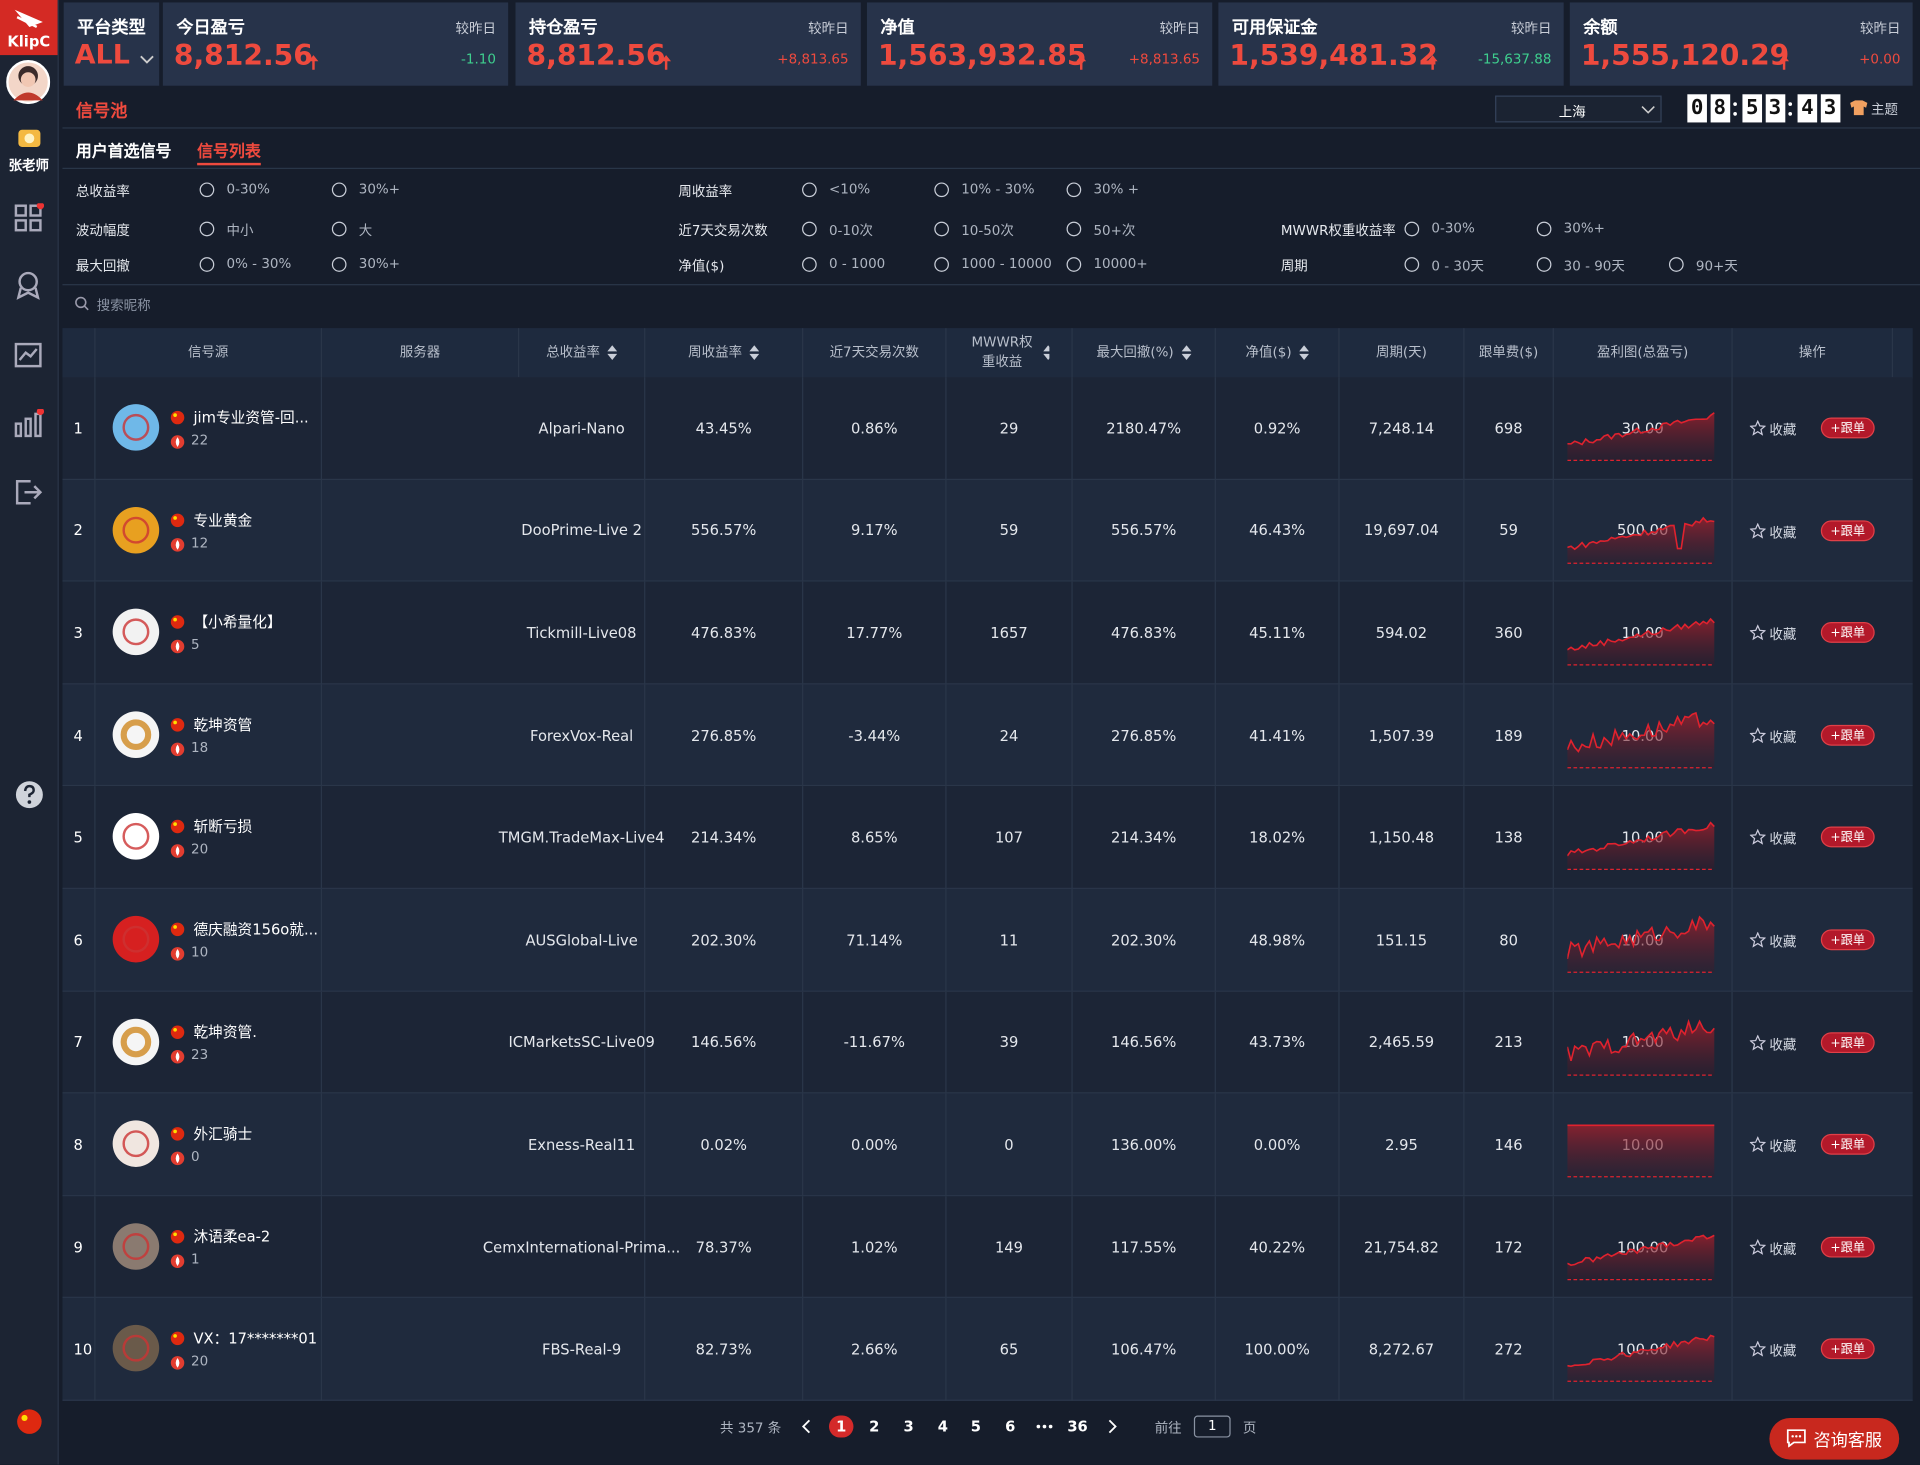 Image resolution: width=1920 pixels, height=1465 pixels. I want to click on signal-name: 外汇骑士, so click(223, 1134).